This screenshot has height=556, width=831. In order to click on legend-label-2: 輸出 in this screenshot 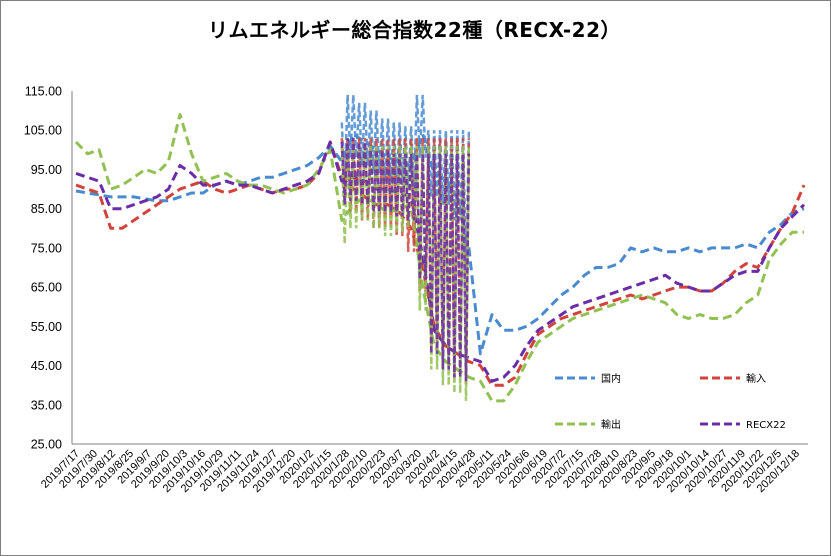, I will do `click(611, 424)`.